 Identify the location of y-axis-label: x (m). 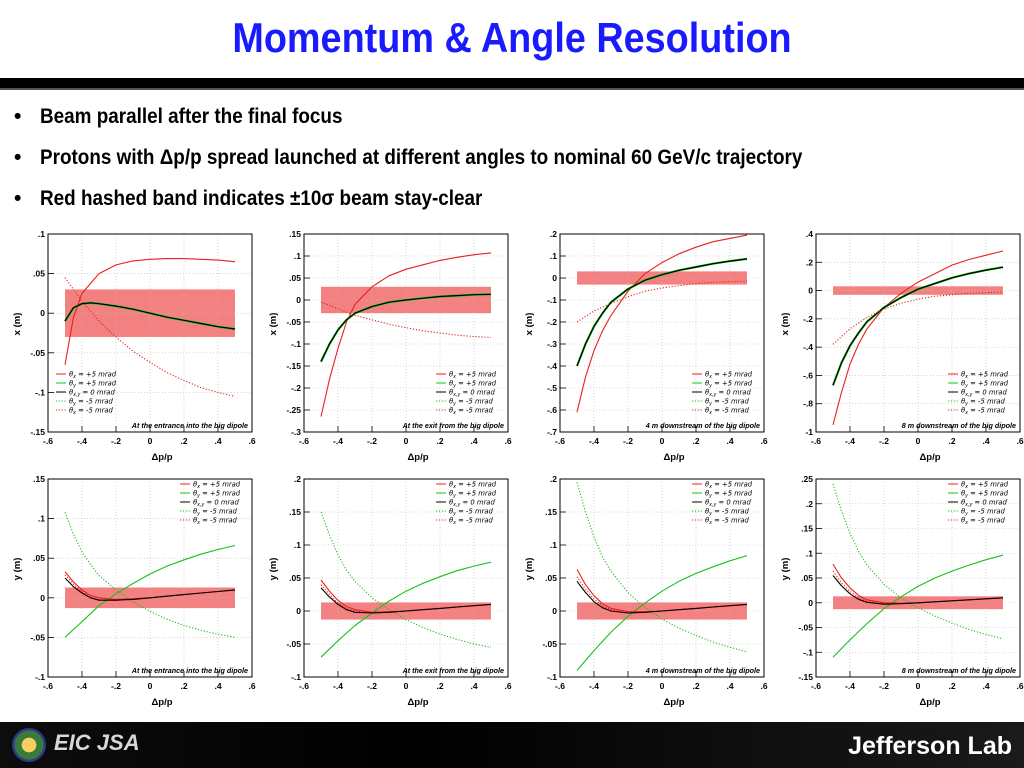
(529, 324).